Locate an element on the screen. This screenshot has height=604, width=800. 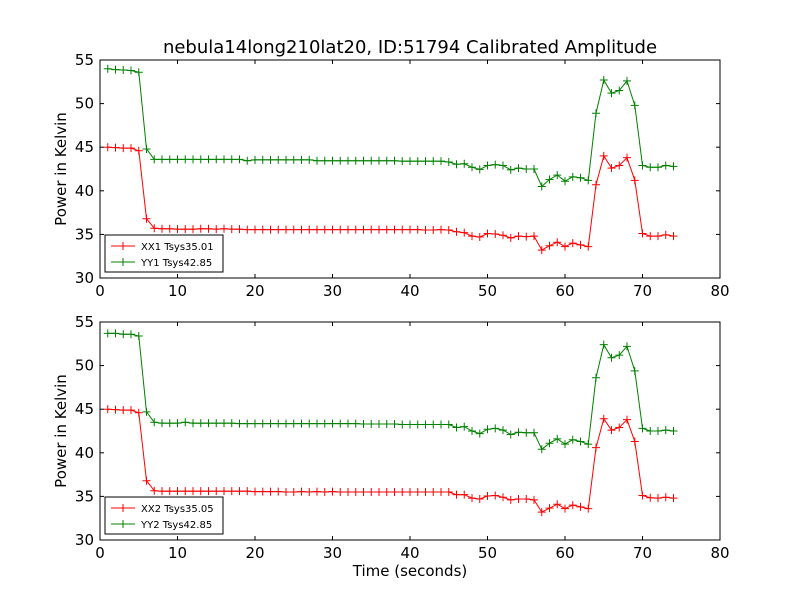
y-tick-label: 30 is located at coordinates (84, 278).